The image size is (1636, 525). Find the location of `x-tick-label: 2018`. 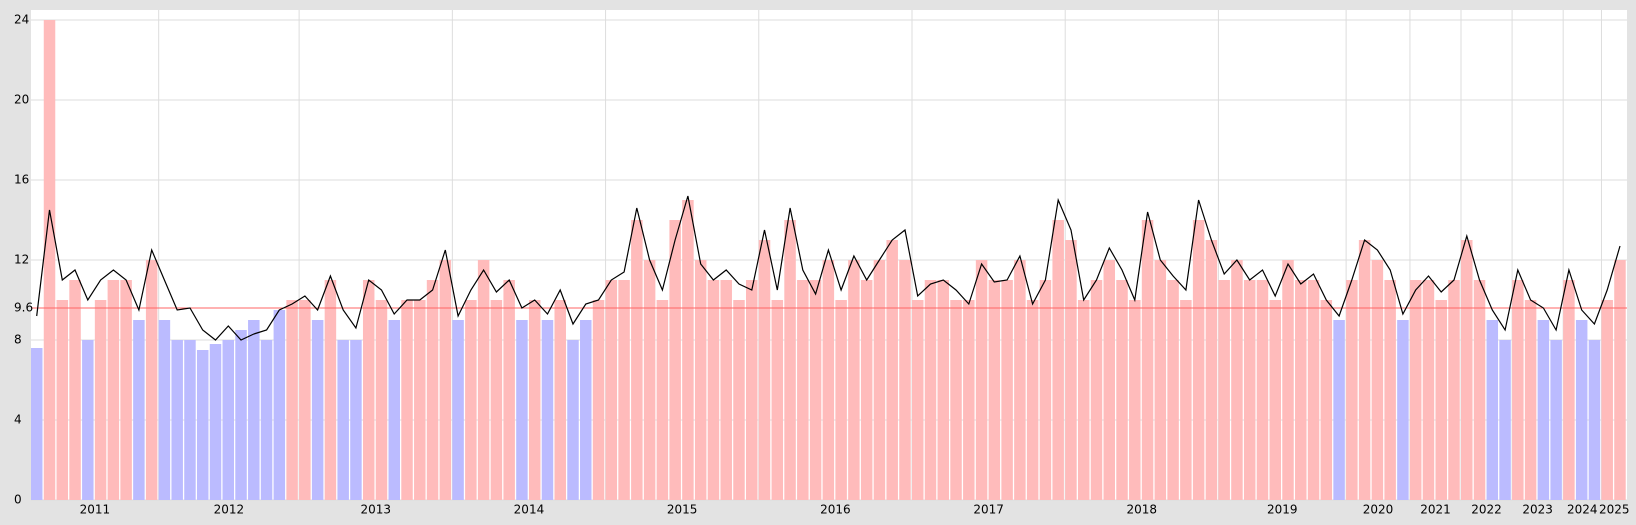

x-tick-label: 2018 is located at coordinates (1142, 510).